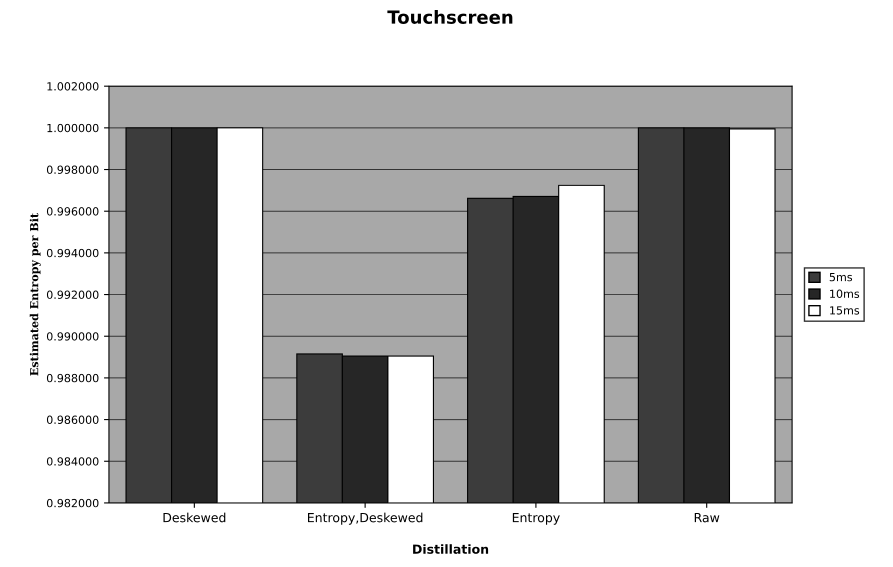 This screenshot has width=893, height=567. Describe the element at coordinates (72, 294) in the screenshot. I see `y-tick-label: 0.992000` at that location.